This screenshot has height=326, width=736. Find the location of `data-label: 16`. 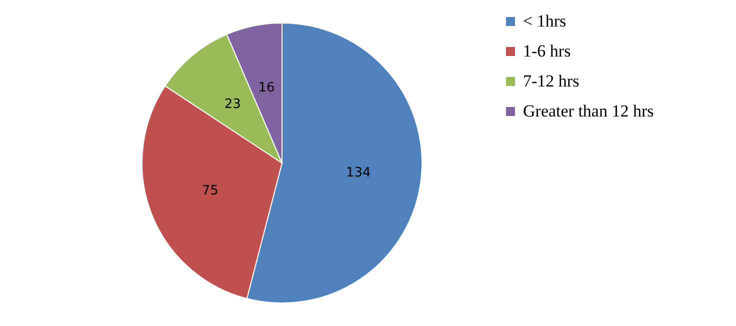

data-label: 16 is located at coordinates (266, 88).